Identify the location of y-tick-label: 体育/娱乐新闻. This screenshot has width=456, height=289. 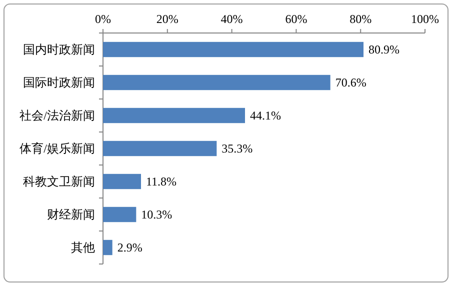
(57, 149).